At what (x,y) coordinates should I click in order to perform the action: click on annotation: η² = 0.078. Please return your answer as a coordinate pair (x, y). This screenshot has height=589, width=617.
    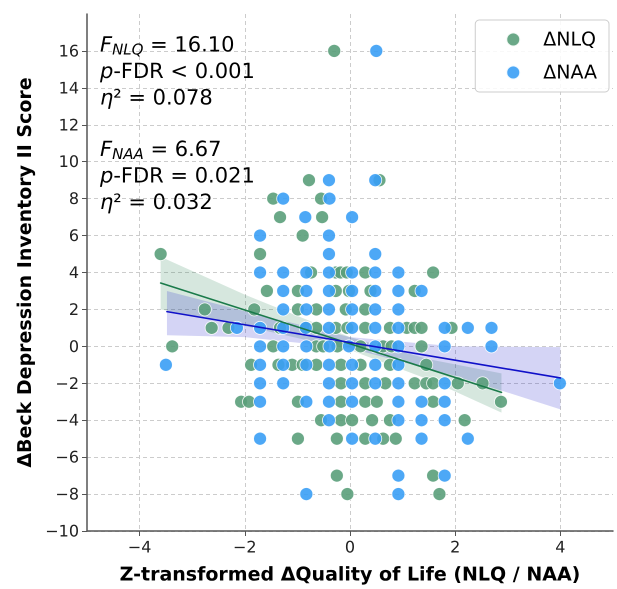
    Looking at the image, I should click on (156, 98).